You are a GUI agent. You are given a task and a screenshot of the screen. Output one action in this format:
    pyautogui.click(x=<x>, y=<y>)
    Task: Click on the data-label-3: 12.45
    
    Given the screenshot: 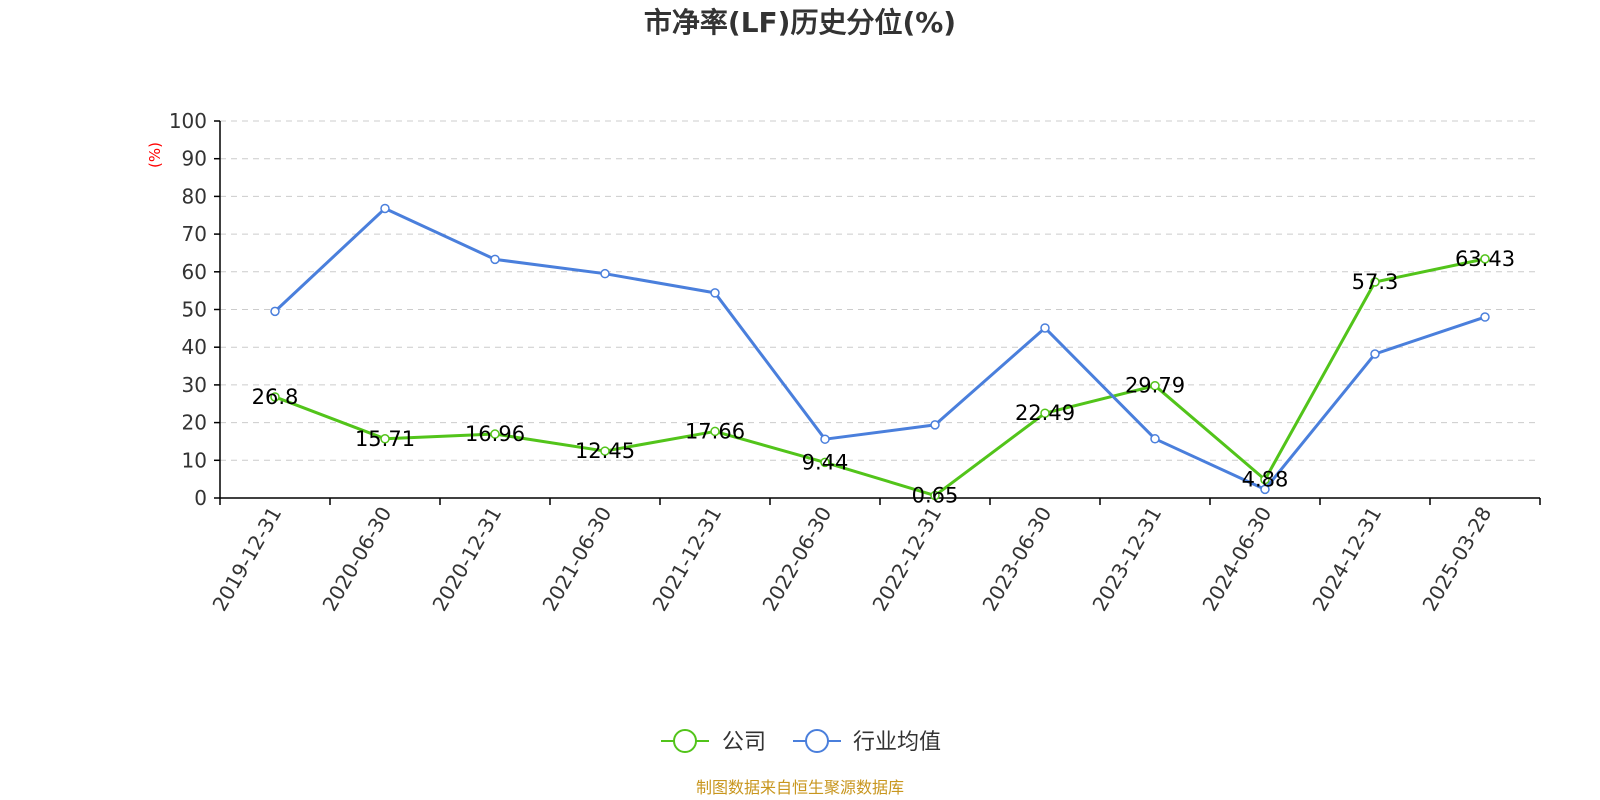 What is the action you would take?
    pyautogui.click(x=605, y=451)
    